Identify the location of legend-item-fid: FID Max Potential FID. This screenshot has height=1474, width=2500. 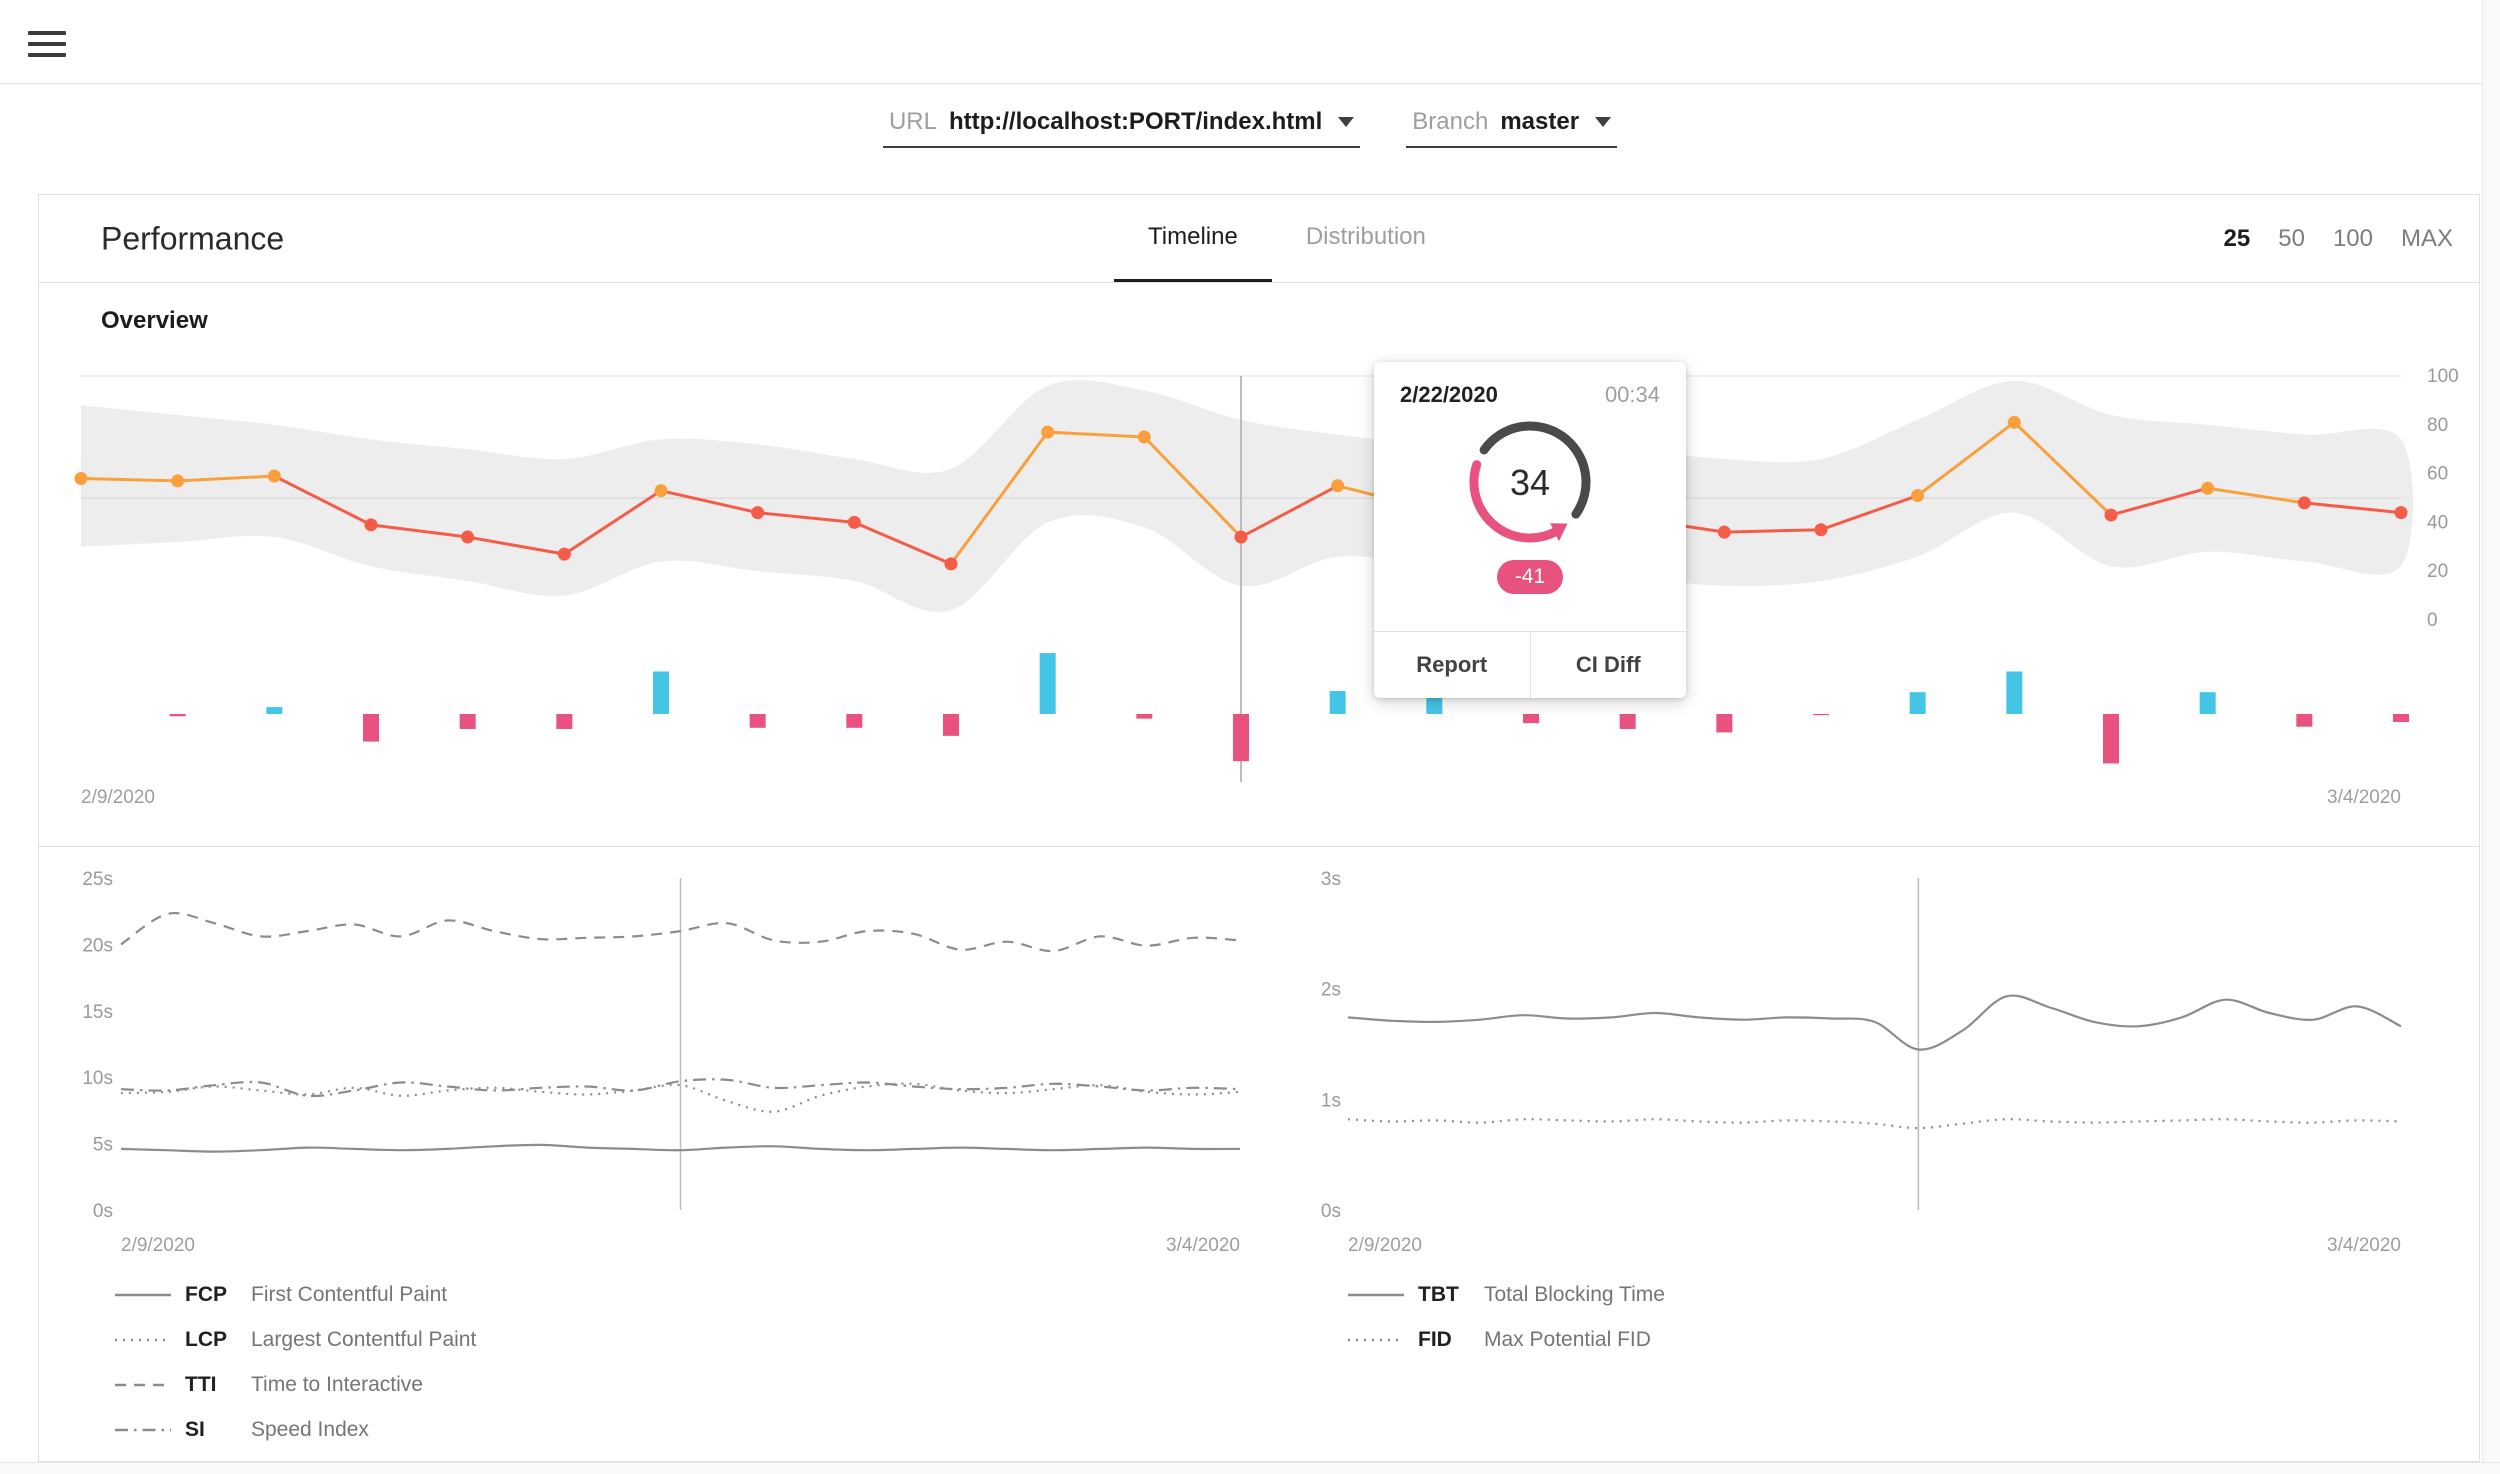
(1506, 1339).